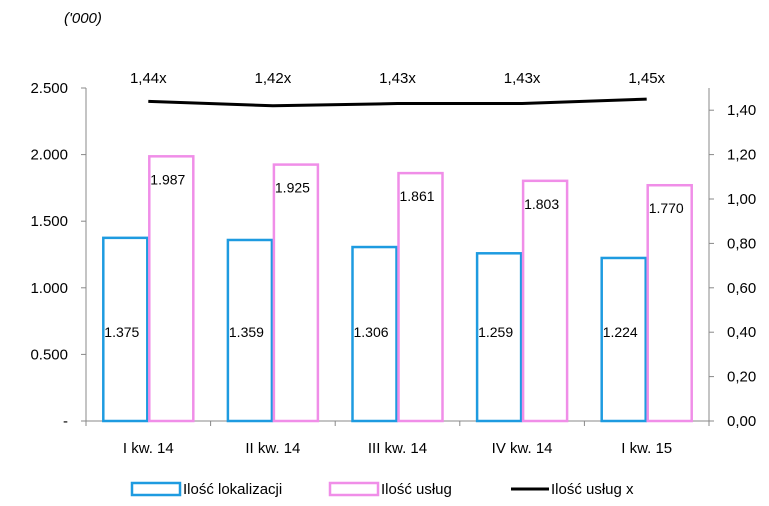 The height and width of the screenshot is (506, 769). What do you see at coordinates (232, 489) in the screenshot?
I see `legend-item-ilosc-lokalizacji-label: Ilość lokalizacji` at bounding box center [232, 489].